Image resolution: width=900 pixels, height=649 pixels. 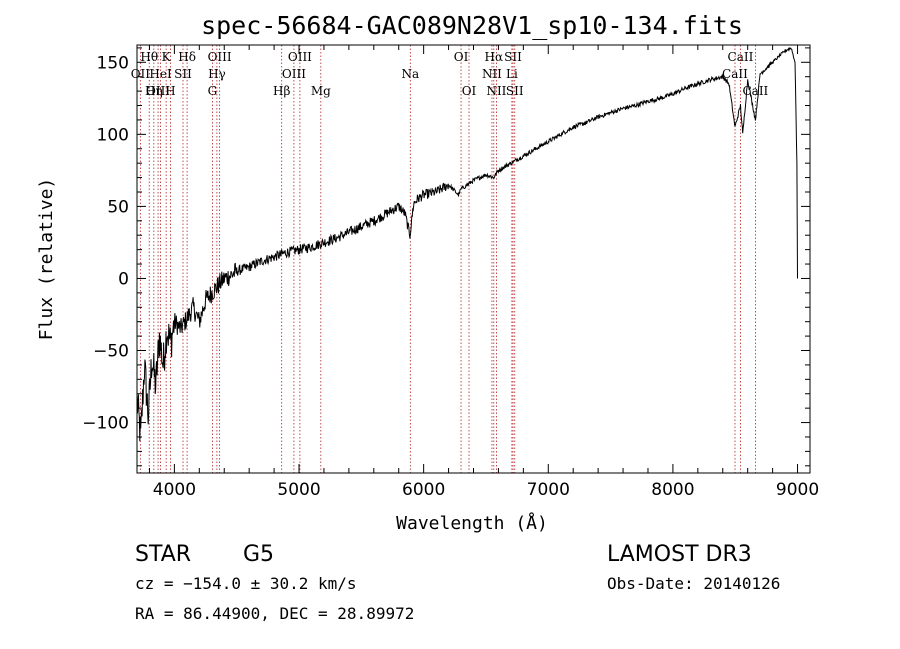 I want to click on line-label-1: OII, so click(x=141, y=74).